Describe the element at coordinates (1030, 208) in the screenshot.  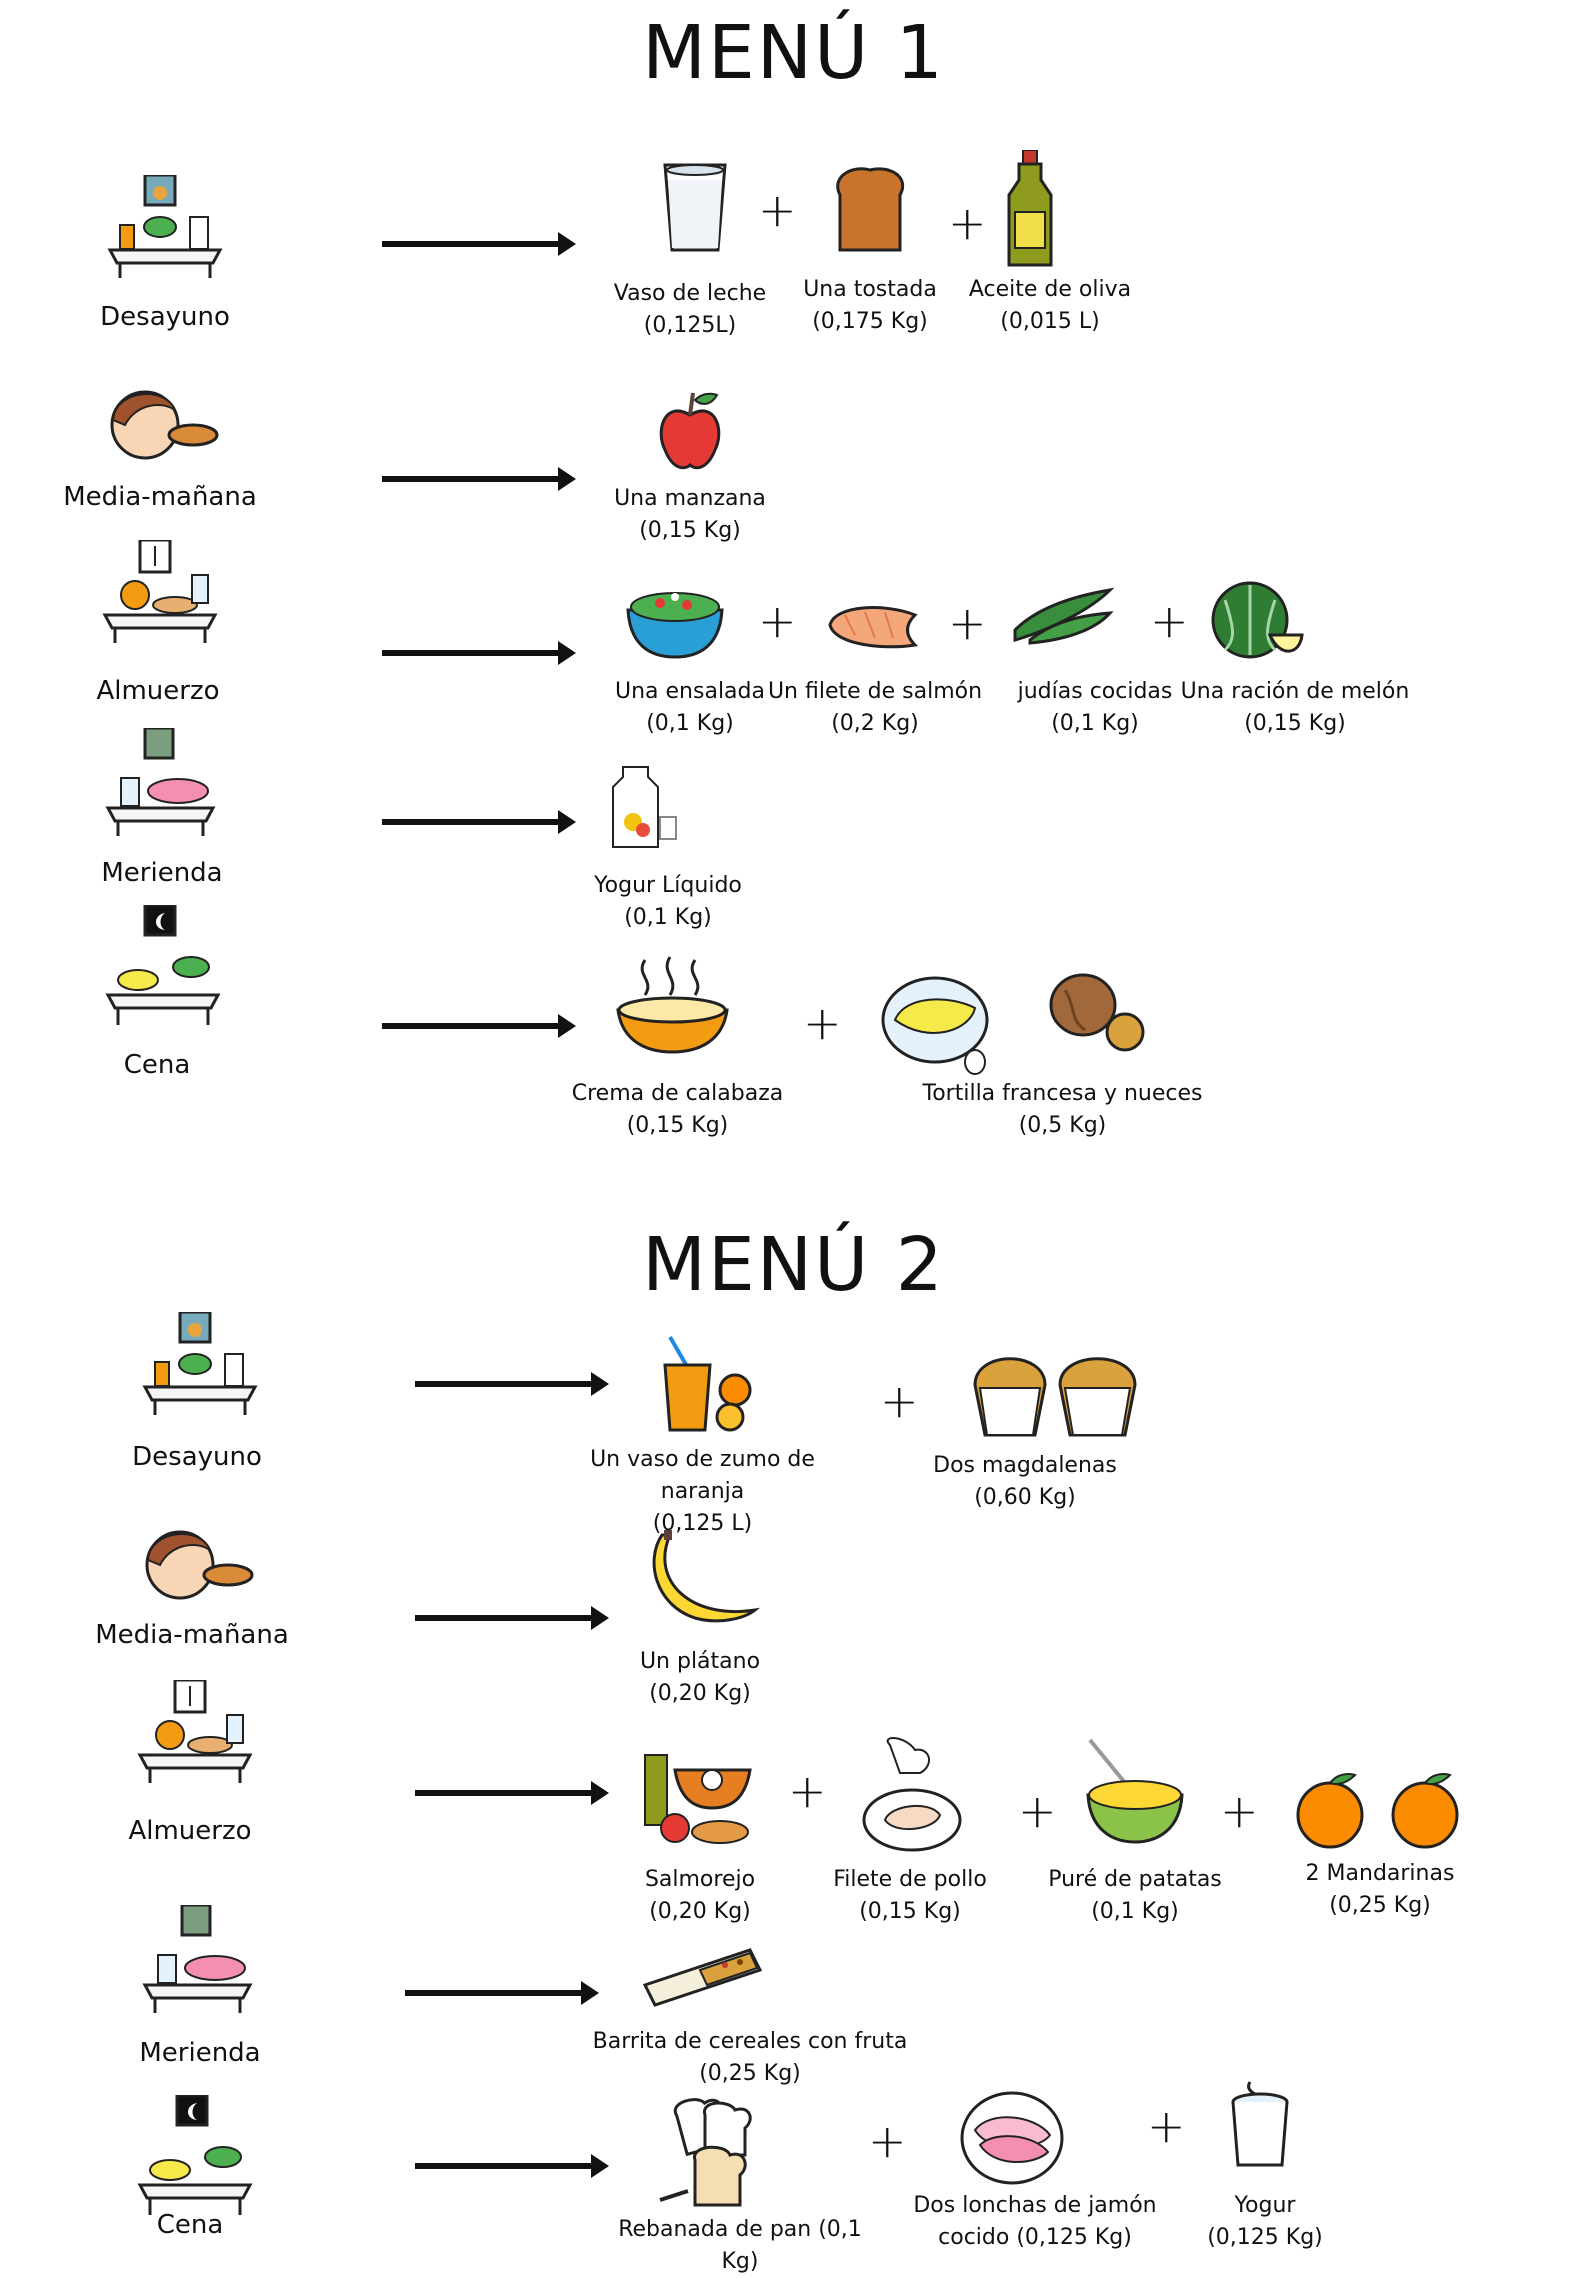
I see `olive-oil-bottle-icon` at that location.